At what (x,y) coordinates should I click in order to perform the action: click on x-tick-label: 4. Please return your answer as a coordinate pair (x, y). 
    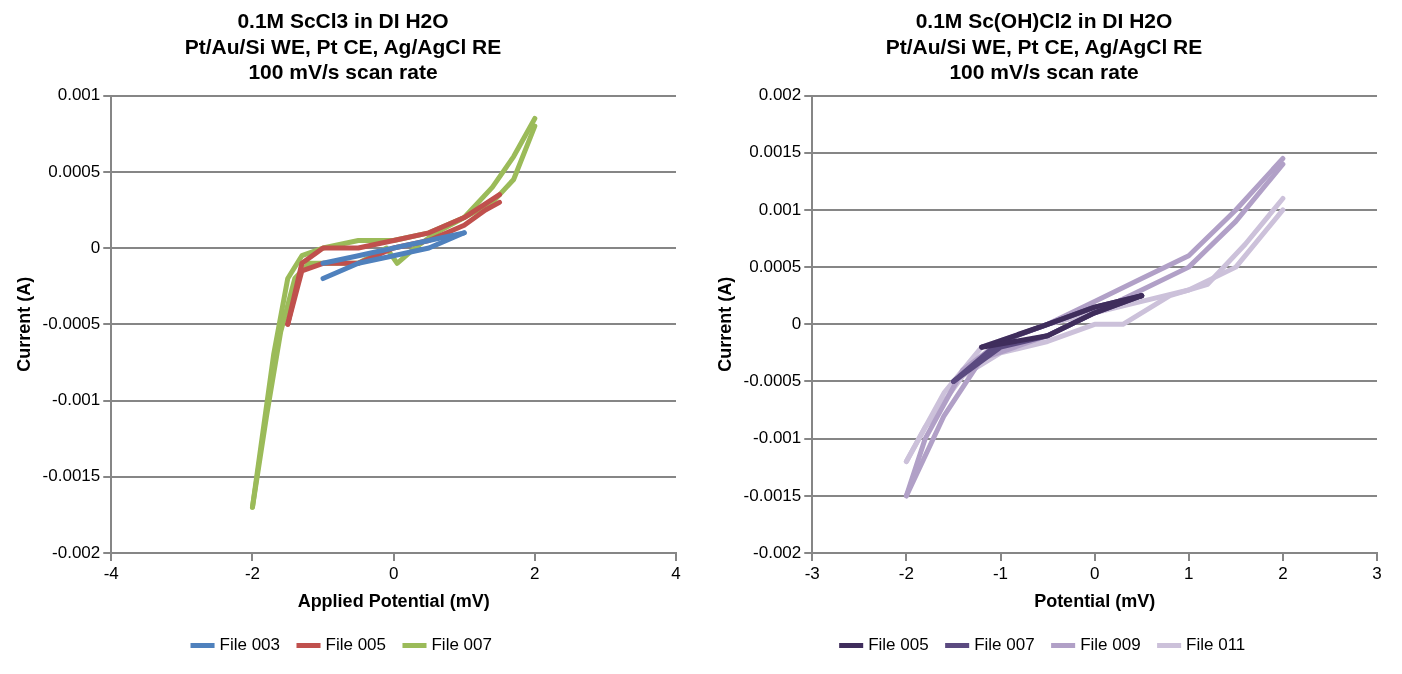
    Looking at the image, I should click on (676, 573).